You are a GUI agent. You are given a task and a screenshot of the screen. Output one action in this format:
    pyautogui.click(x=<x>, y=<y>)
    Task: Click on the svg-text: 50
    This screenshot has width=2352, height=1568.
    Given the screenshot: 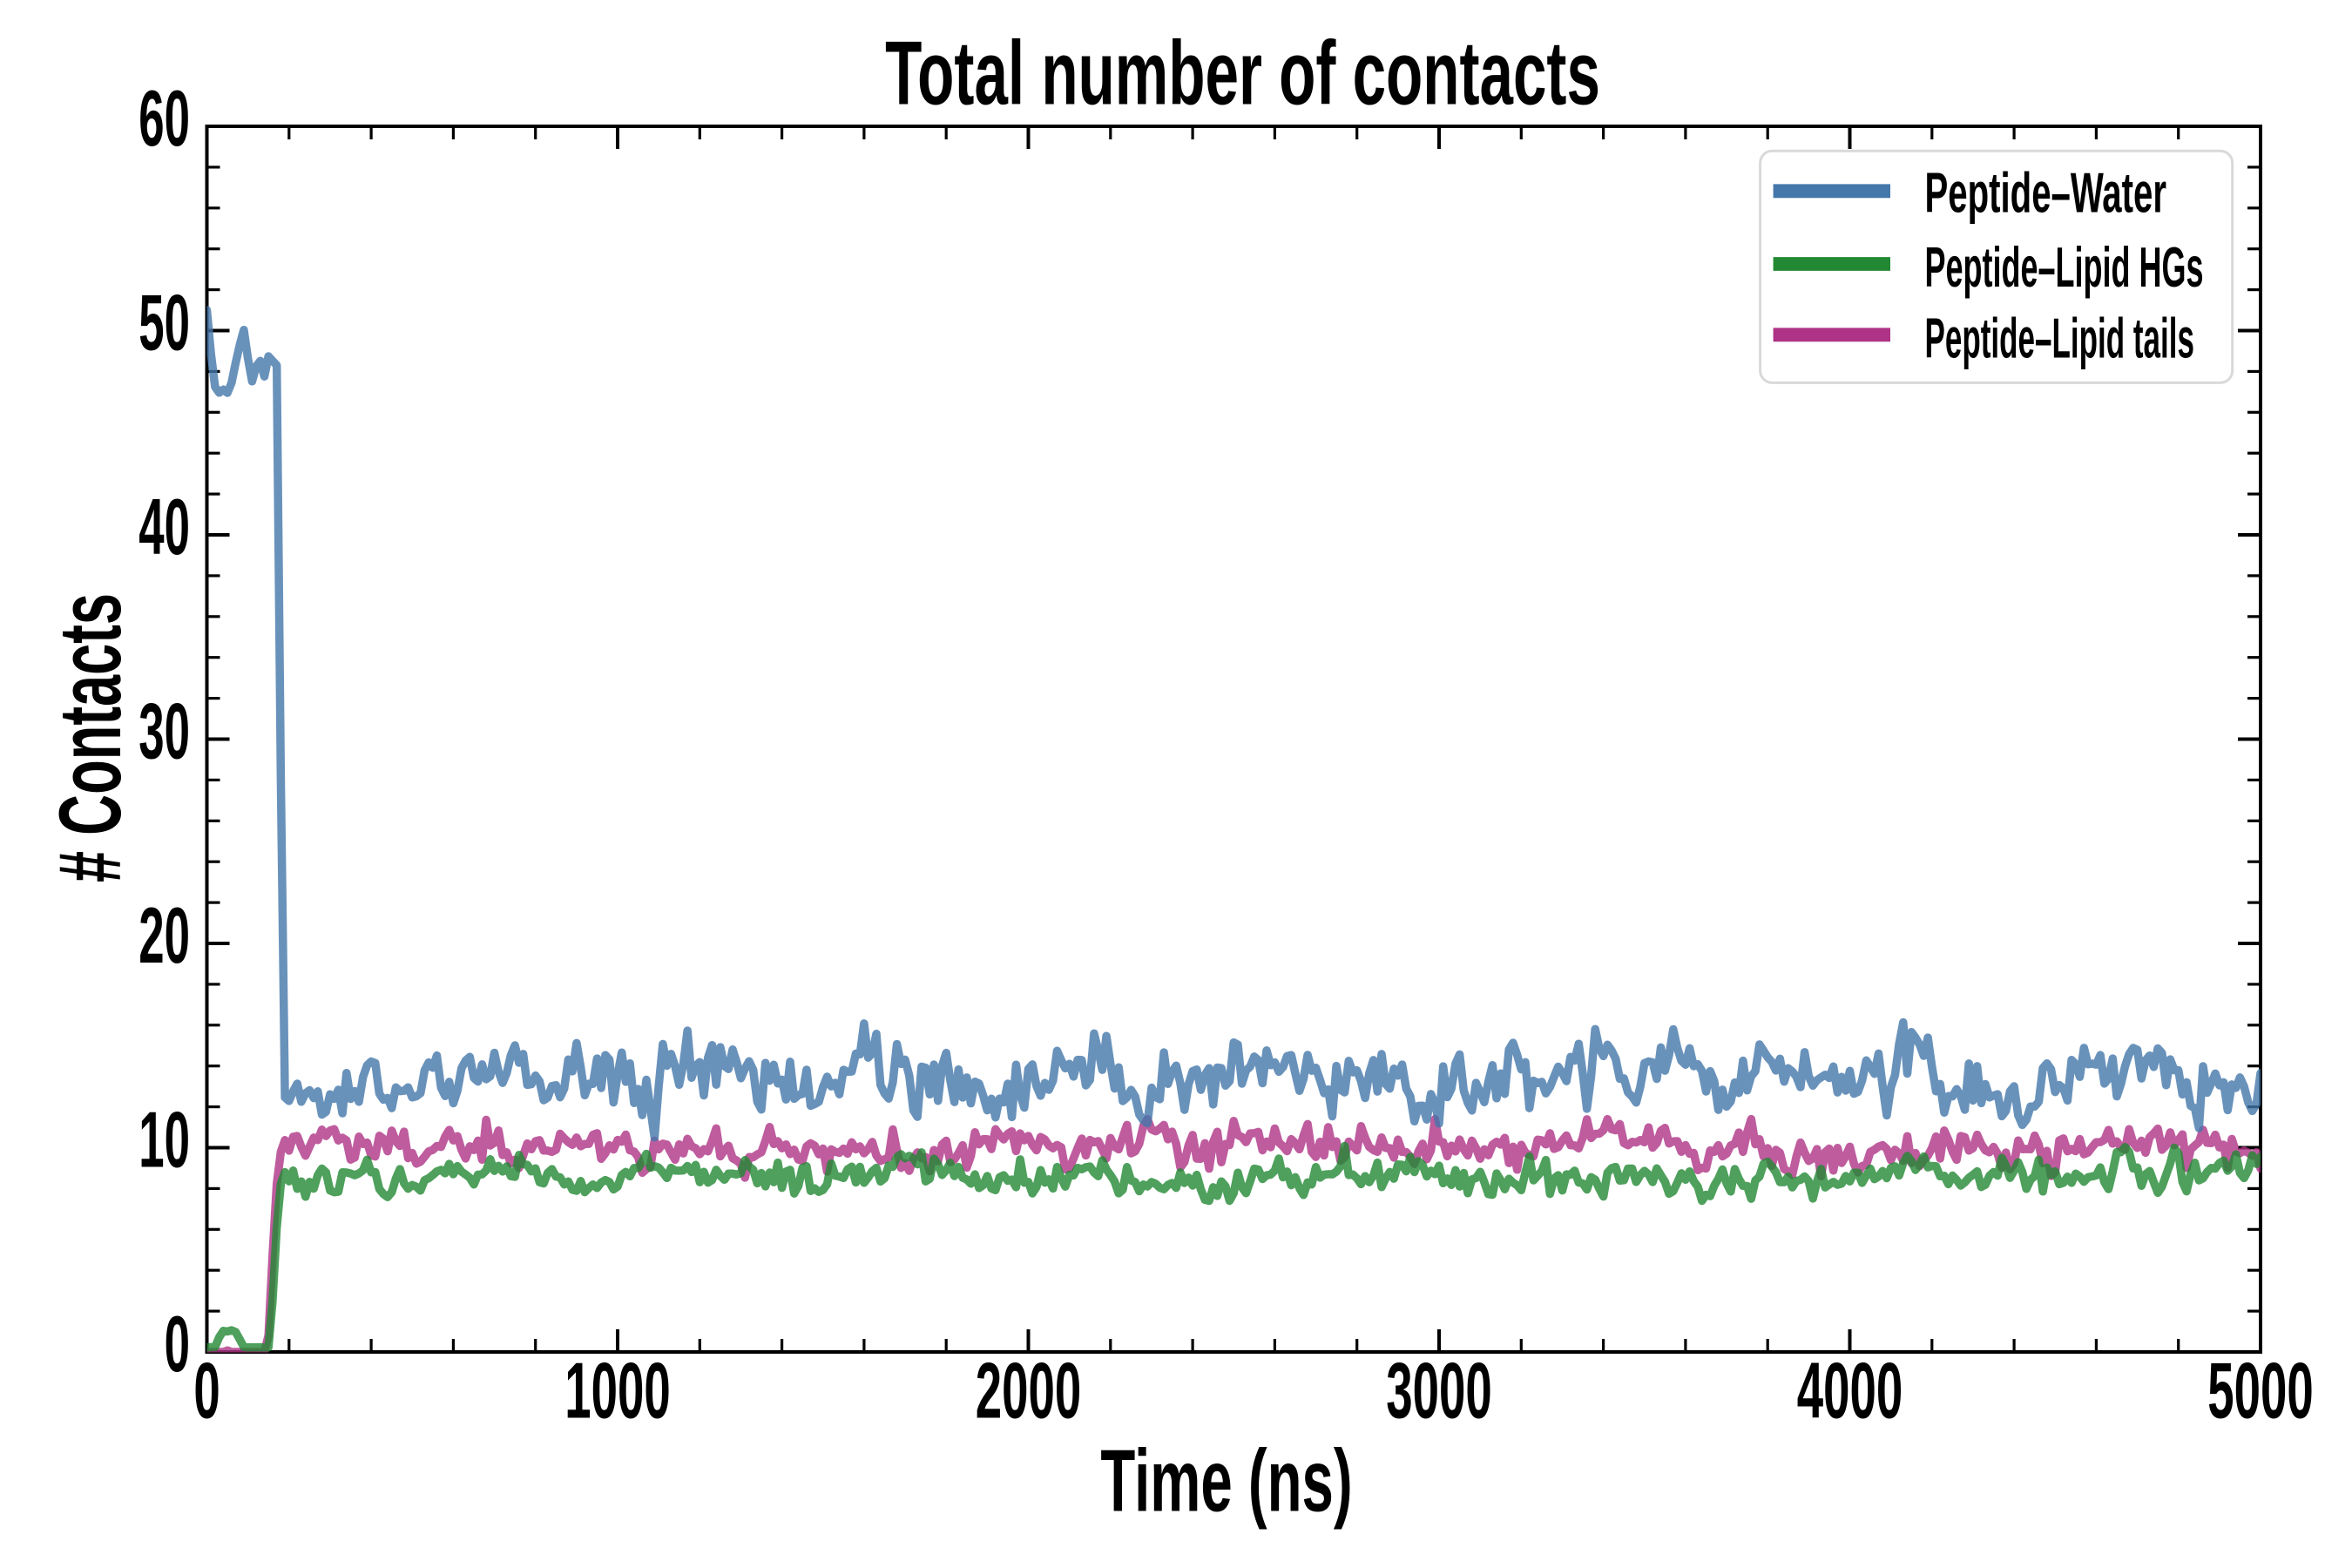 What is the action you would take?
    pyautogui.click(x=164, y=324)
    